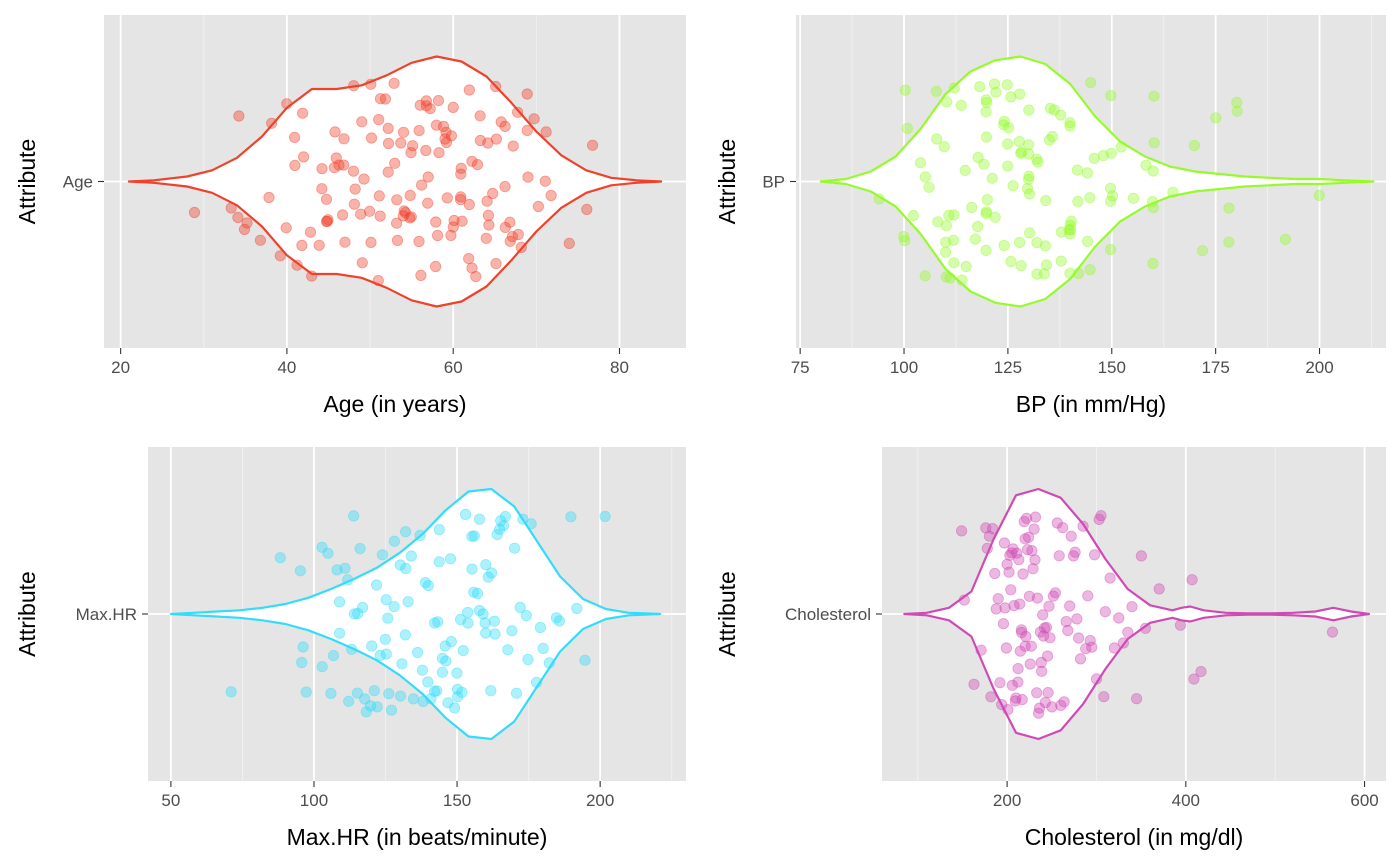 This screenshot has height=865, width=1400. What do you see at coordinates (904, 367) in the screenshot?
I see `x-tick-label: 100` at bounding box center [904, 367].